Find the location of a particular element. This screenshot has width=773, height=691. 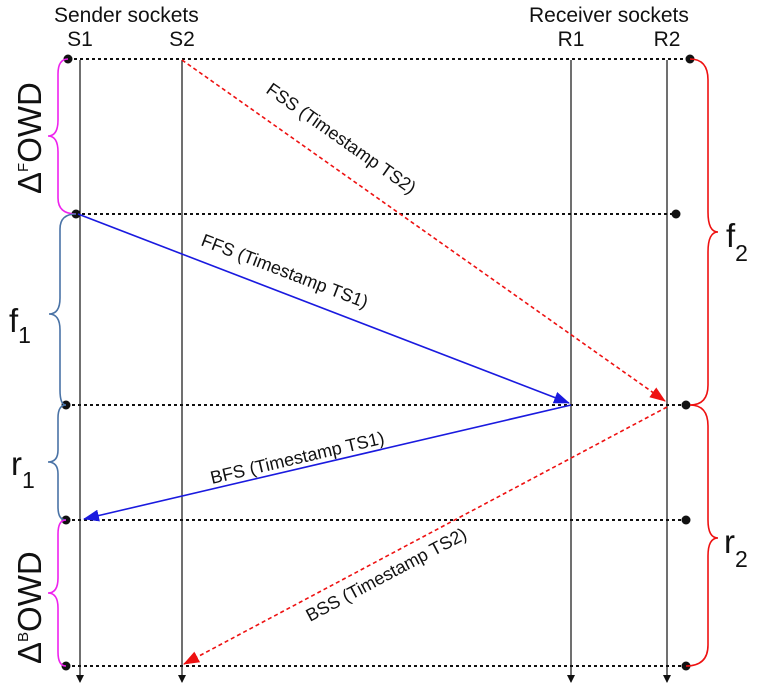

delta-f-owd-brace is located at coordinates (62, 136).